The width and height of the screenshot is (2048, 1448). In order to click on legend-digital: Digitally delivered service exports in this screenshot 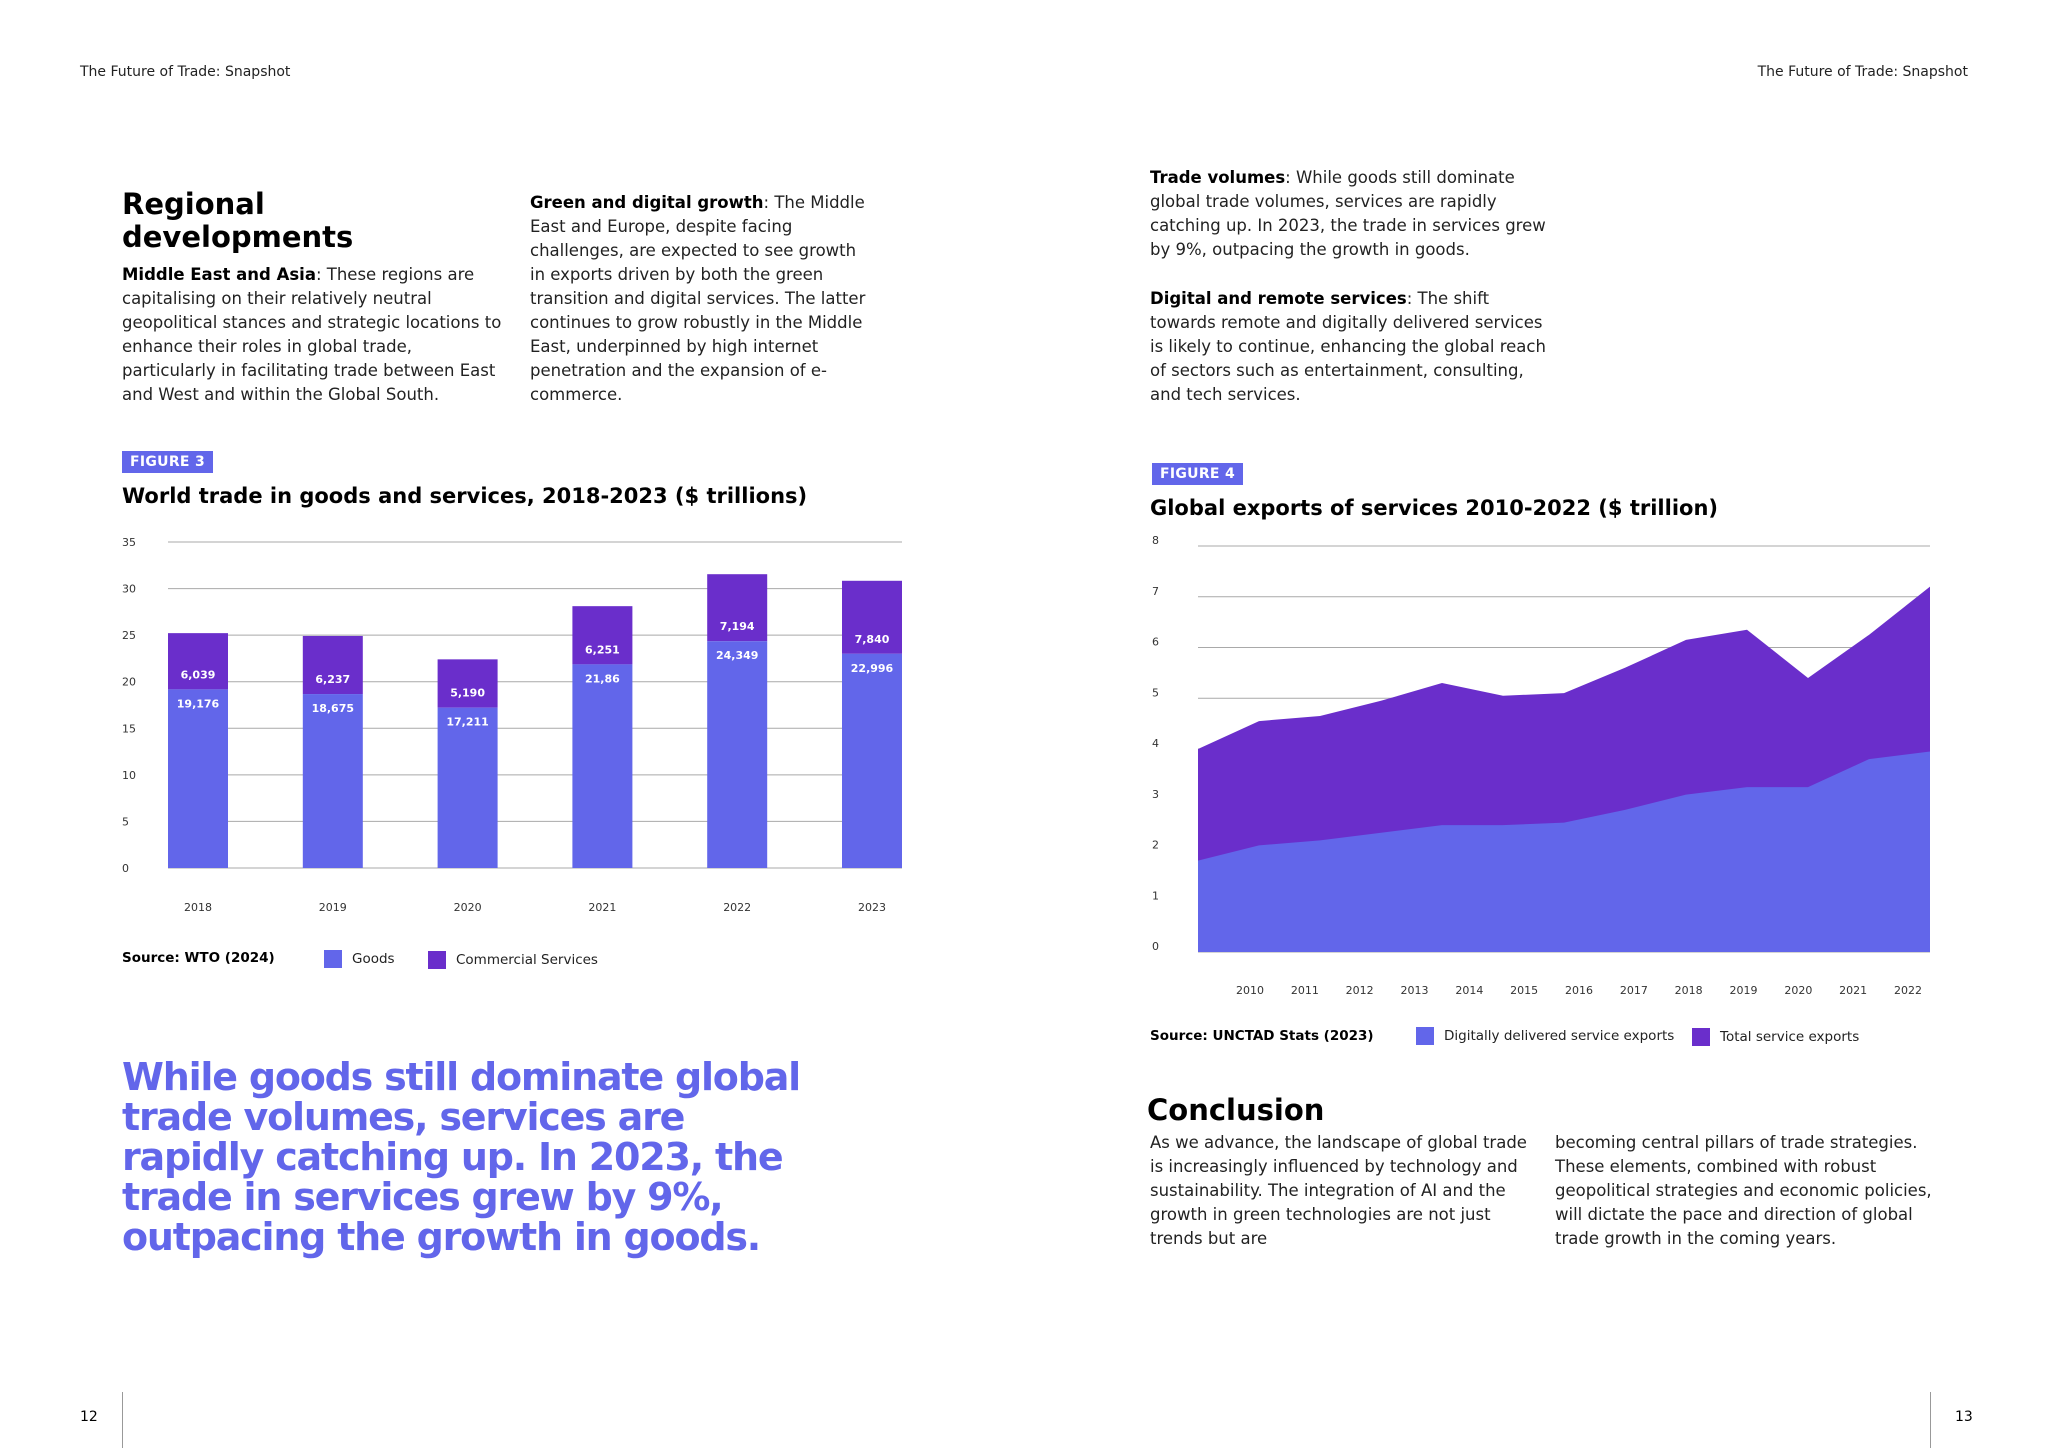, I will do `click(1545, 1036)`.